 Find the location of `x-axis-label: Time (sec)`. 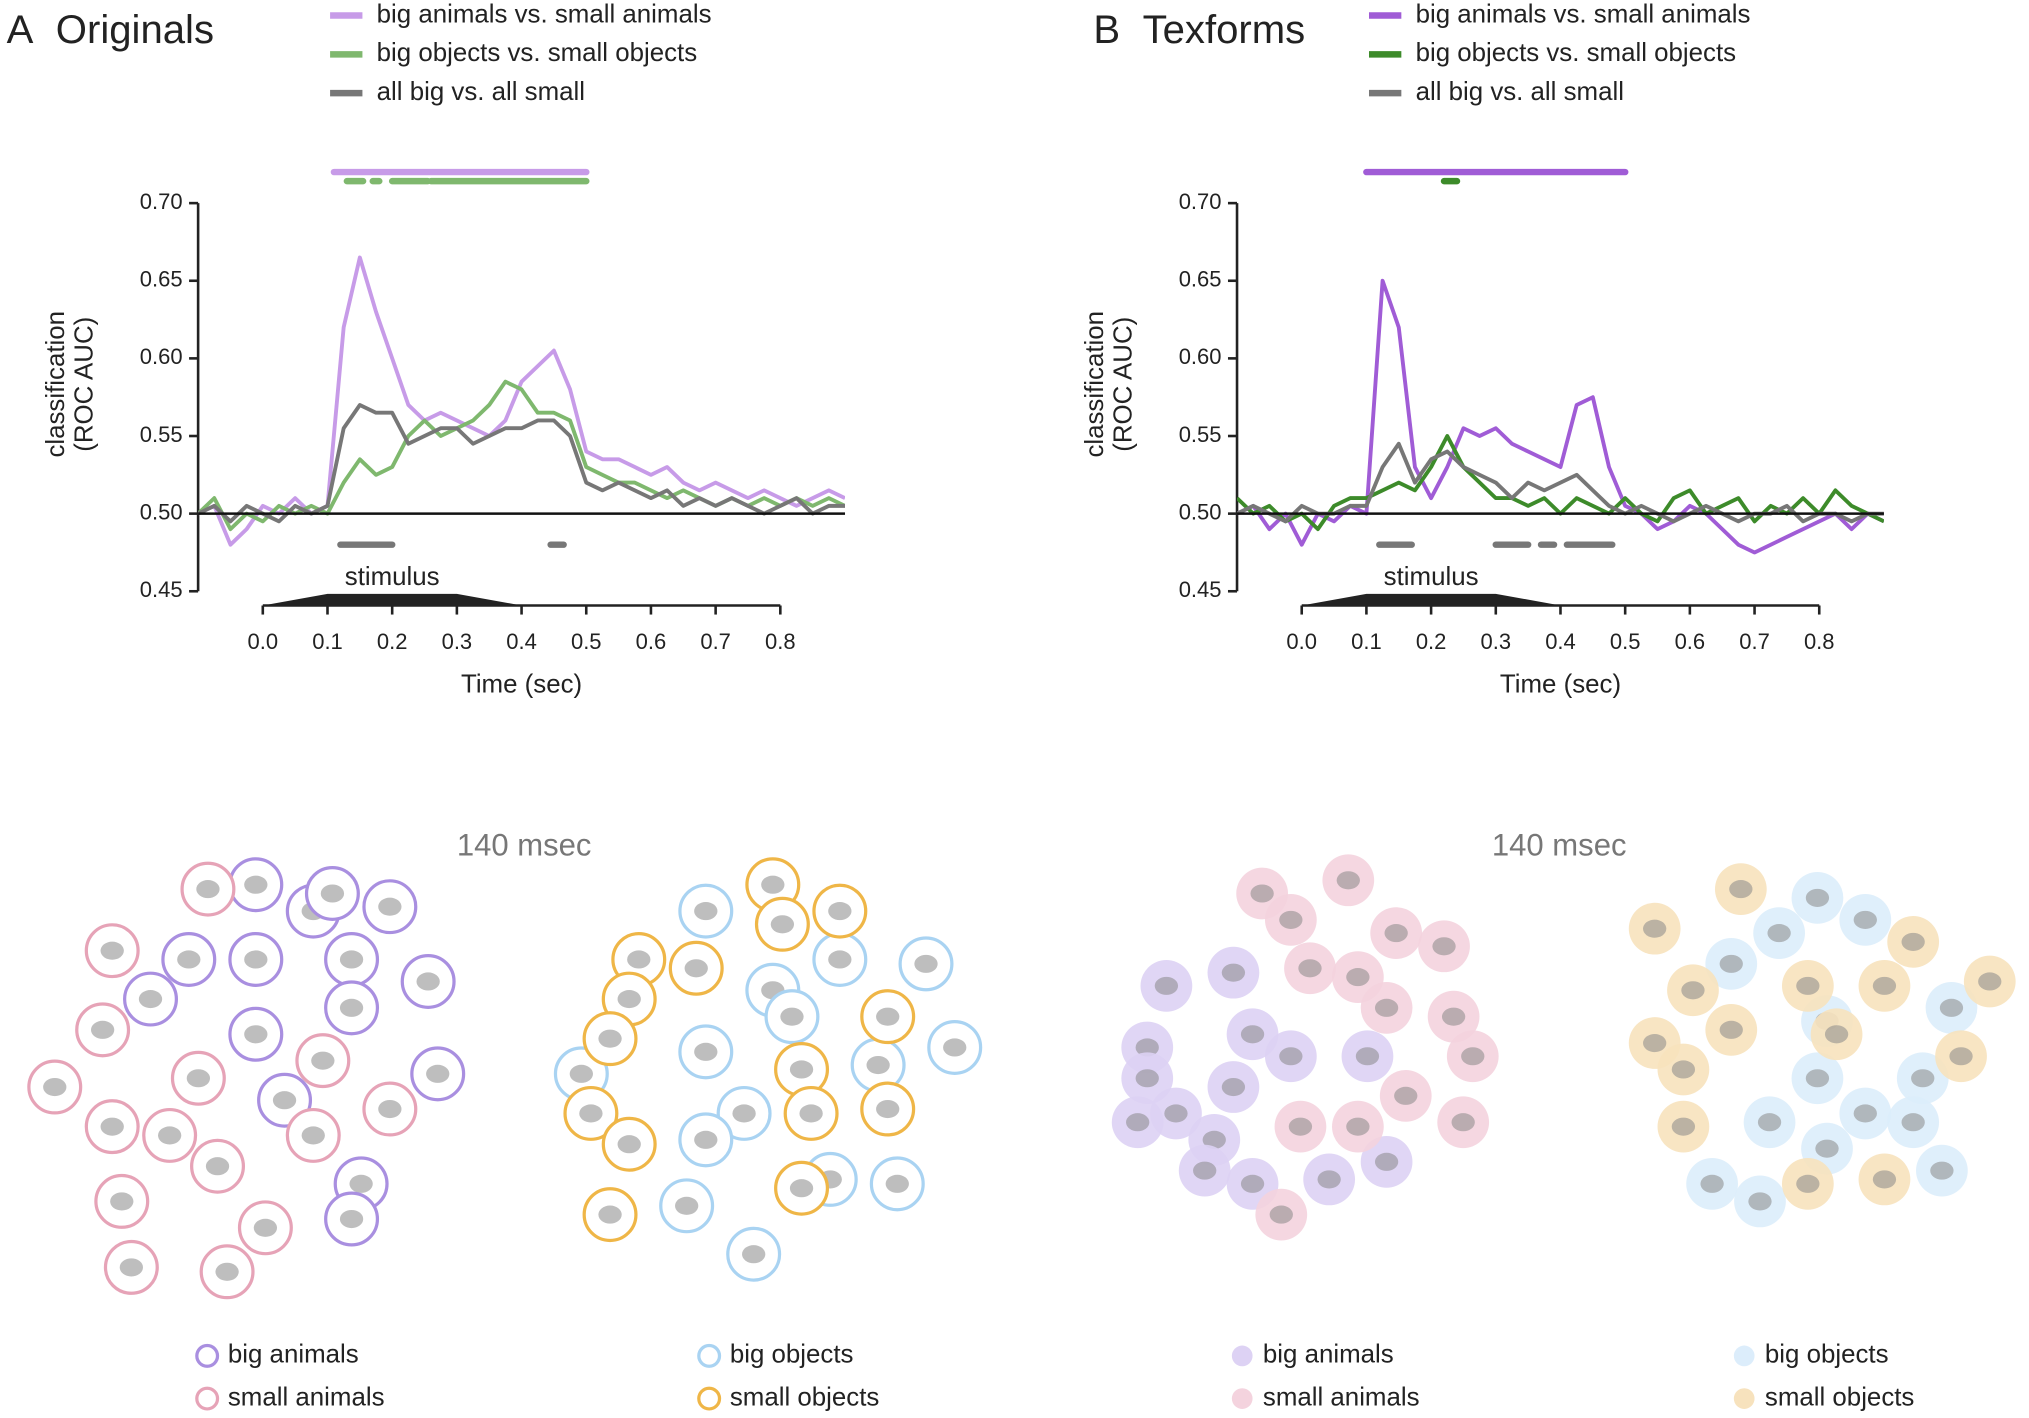

x-axis-label: Time (sec) is located at coordinates (521, 685).